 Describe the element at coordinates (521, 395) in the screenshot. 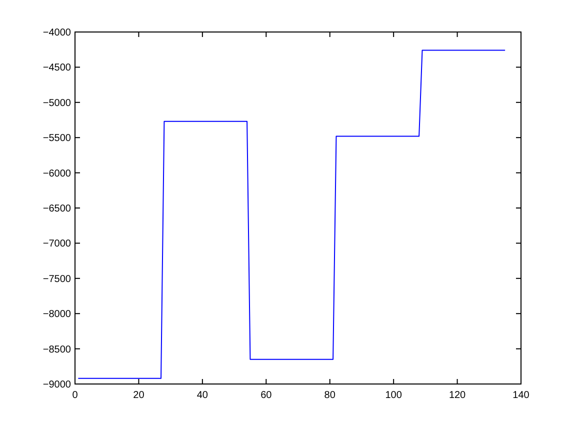

I see `x-tick-label: 140` at that location.